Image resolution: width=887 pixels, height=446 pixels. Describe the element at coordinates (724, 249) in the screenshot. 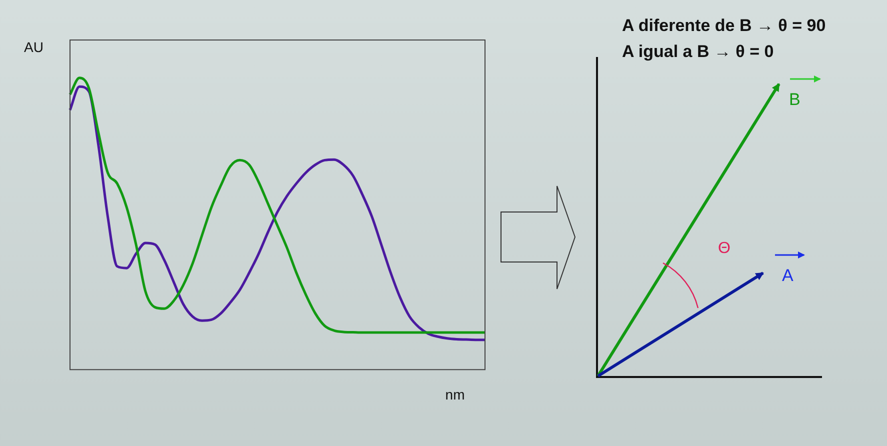

I see `text: Θ` at that location.